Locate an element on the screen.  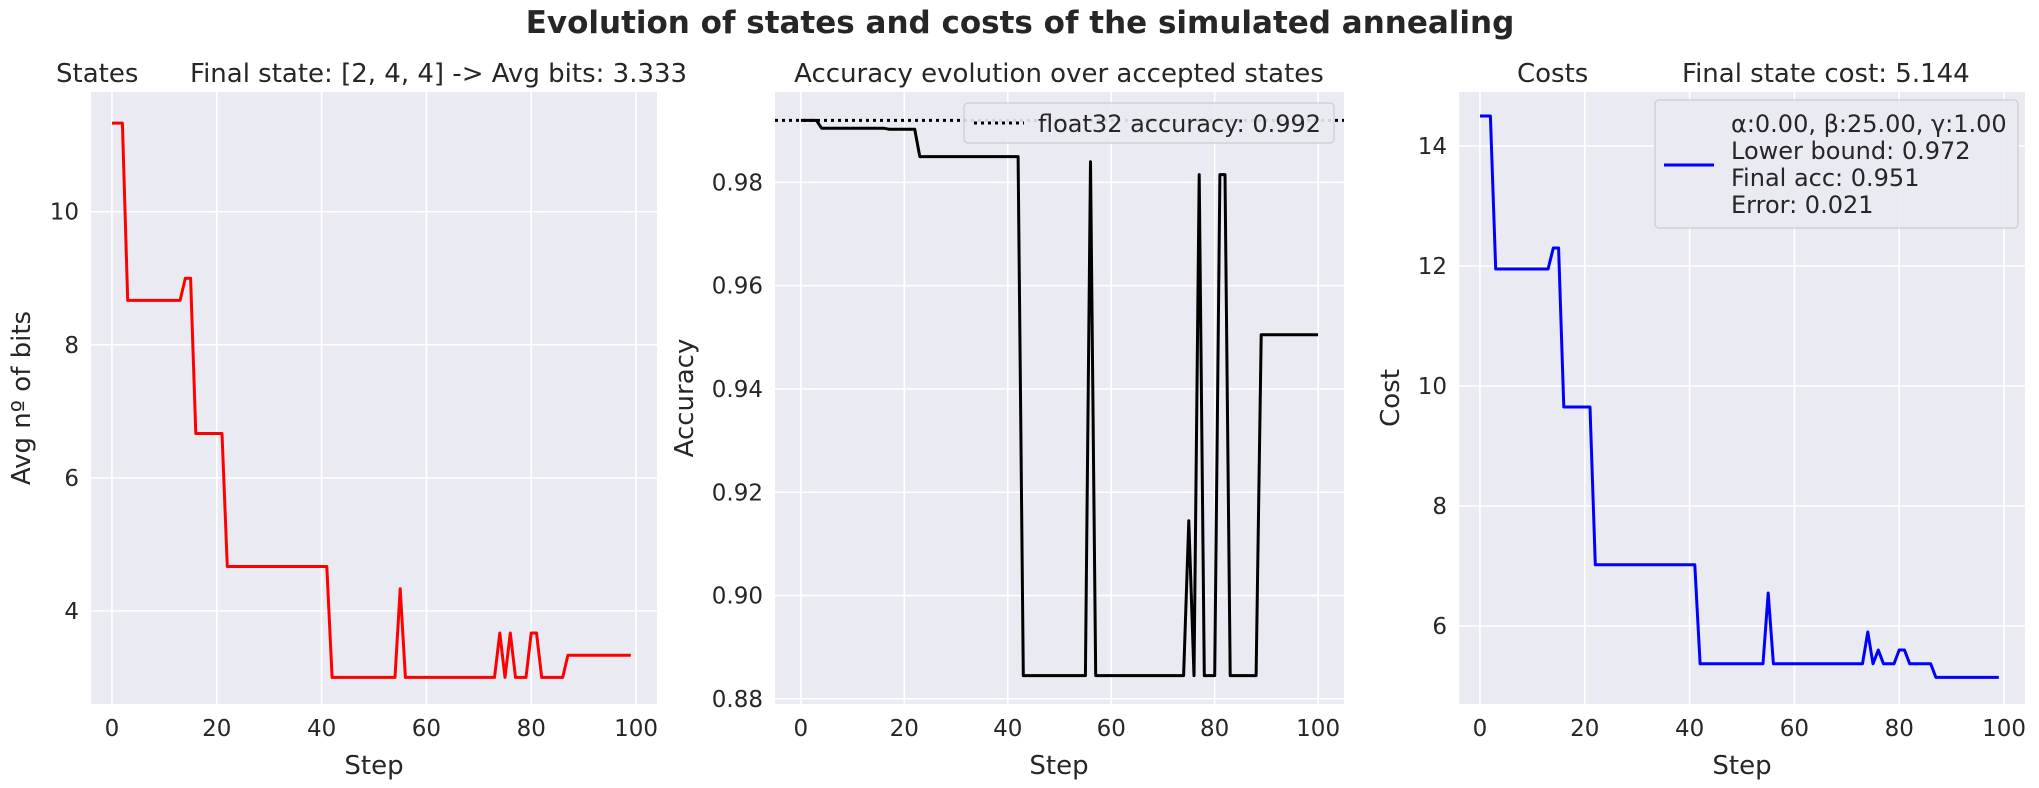
accuracy-y-tick-label: 0.88 is located at coordinates (737, 700).